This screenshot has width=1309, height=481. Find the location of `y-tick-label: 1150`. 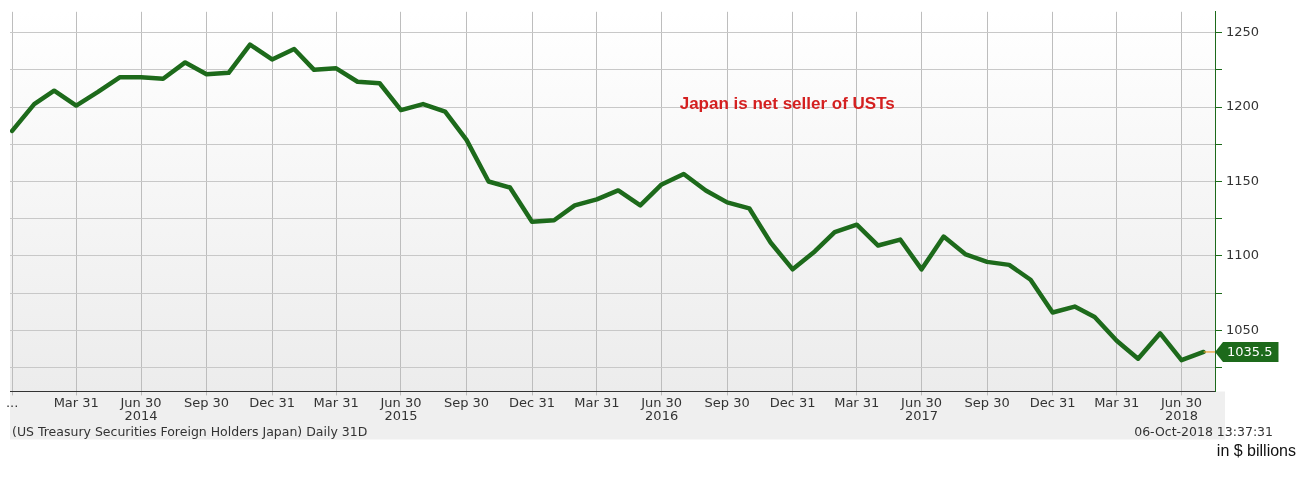

y-tick-label: 1150 is located at coordinates (1243, 180).